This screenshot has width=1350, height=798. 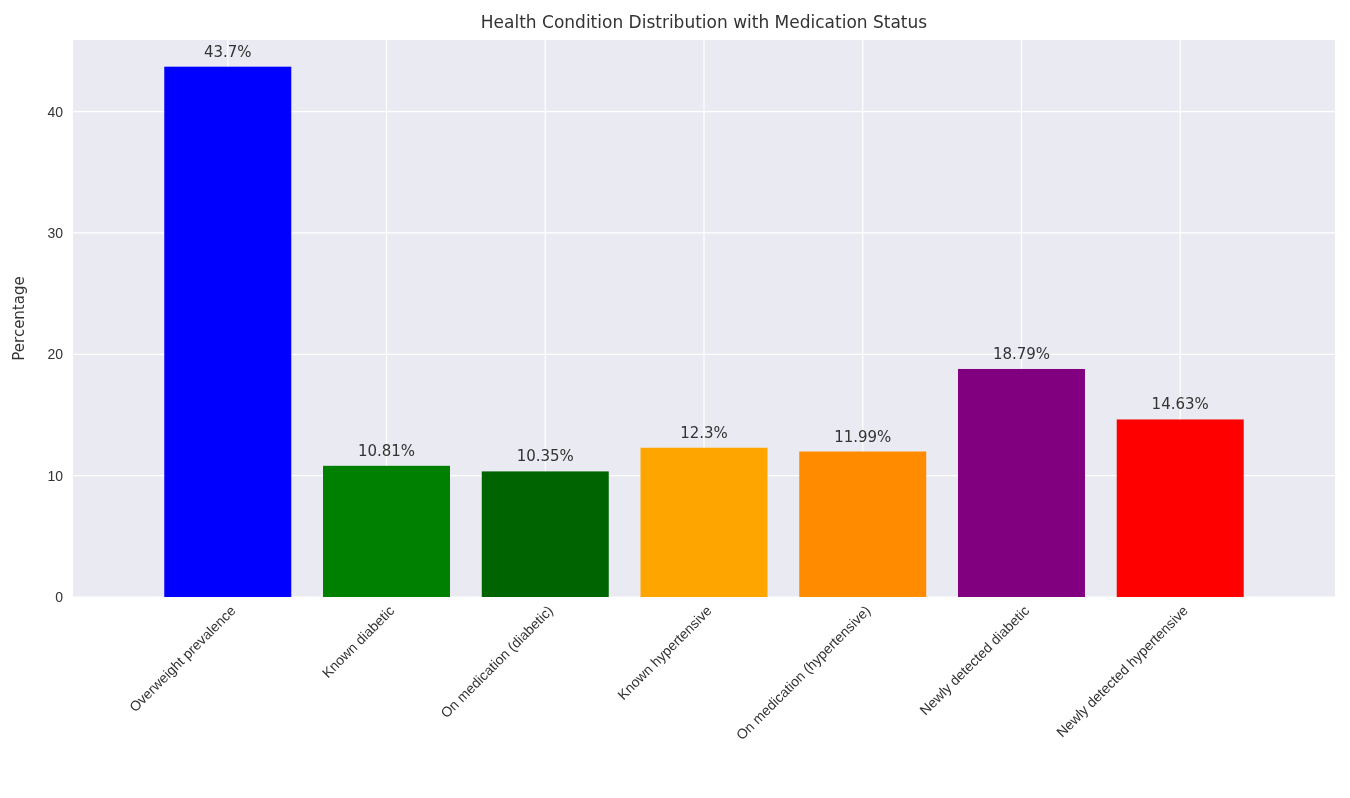 What do you see at coordinates (55, 232) in the screenshot?
I see `y-tick-label: 30` at bounding box center [55, 232].